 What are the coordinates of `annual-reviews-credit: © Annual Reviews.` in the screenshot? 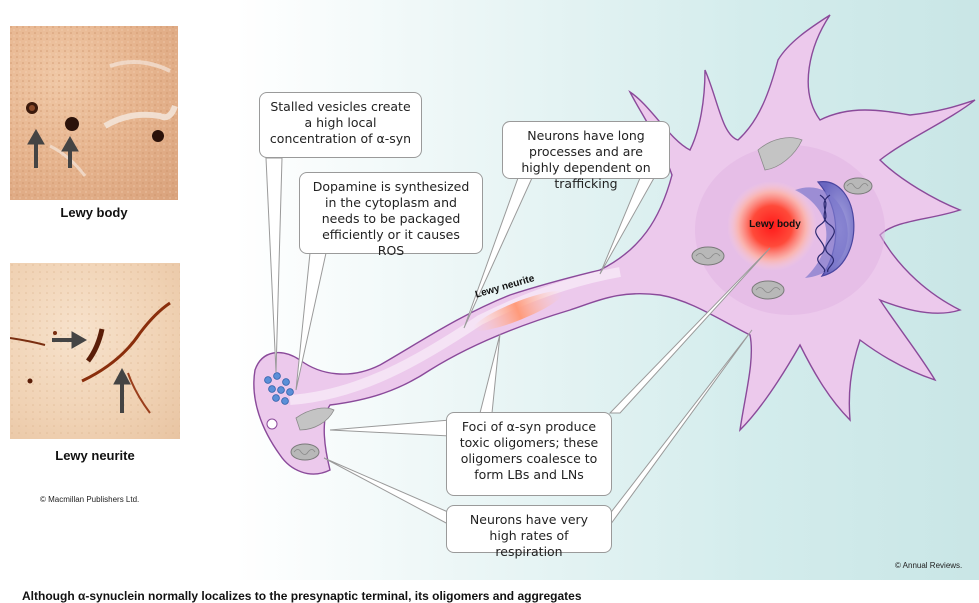 It's located at (929, 565).